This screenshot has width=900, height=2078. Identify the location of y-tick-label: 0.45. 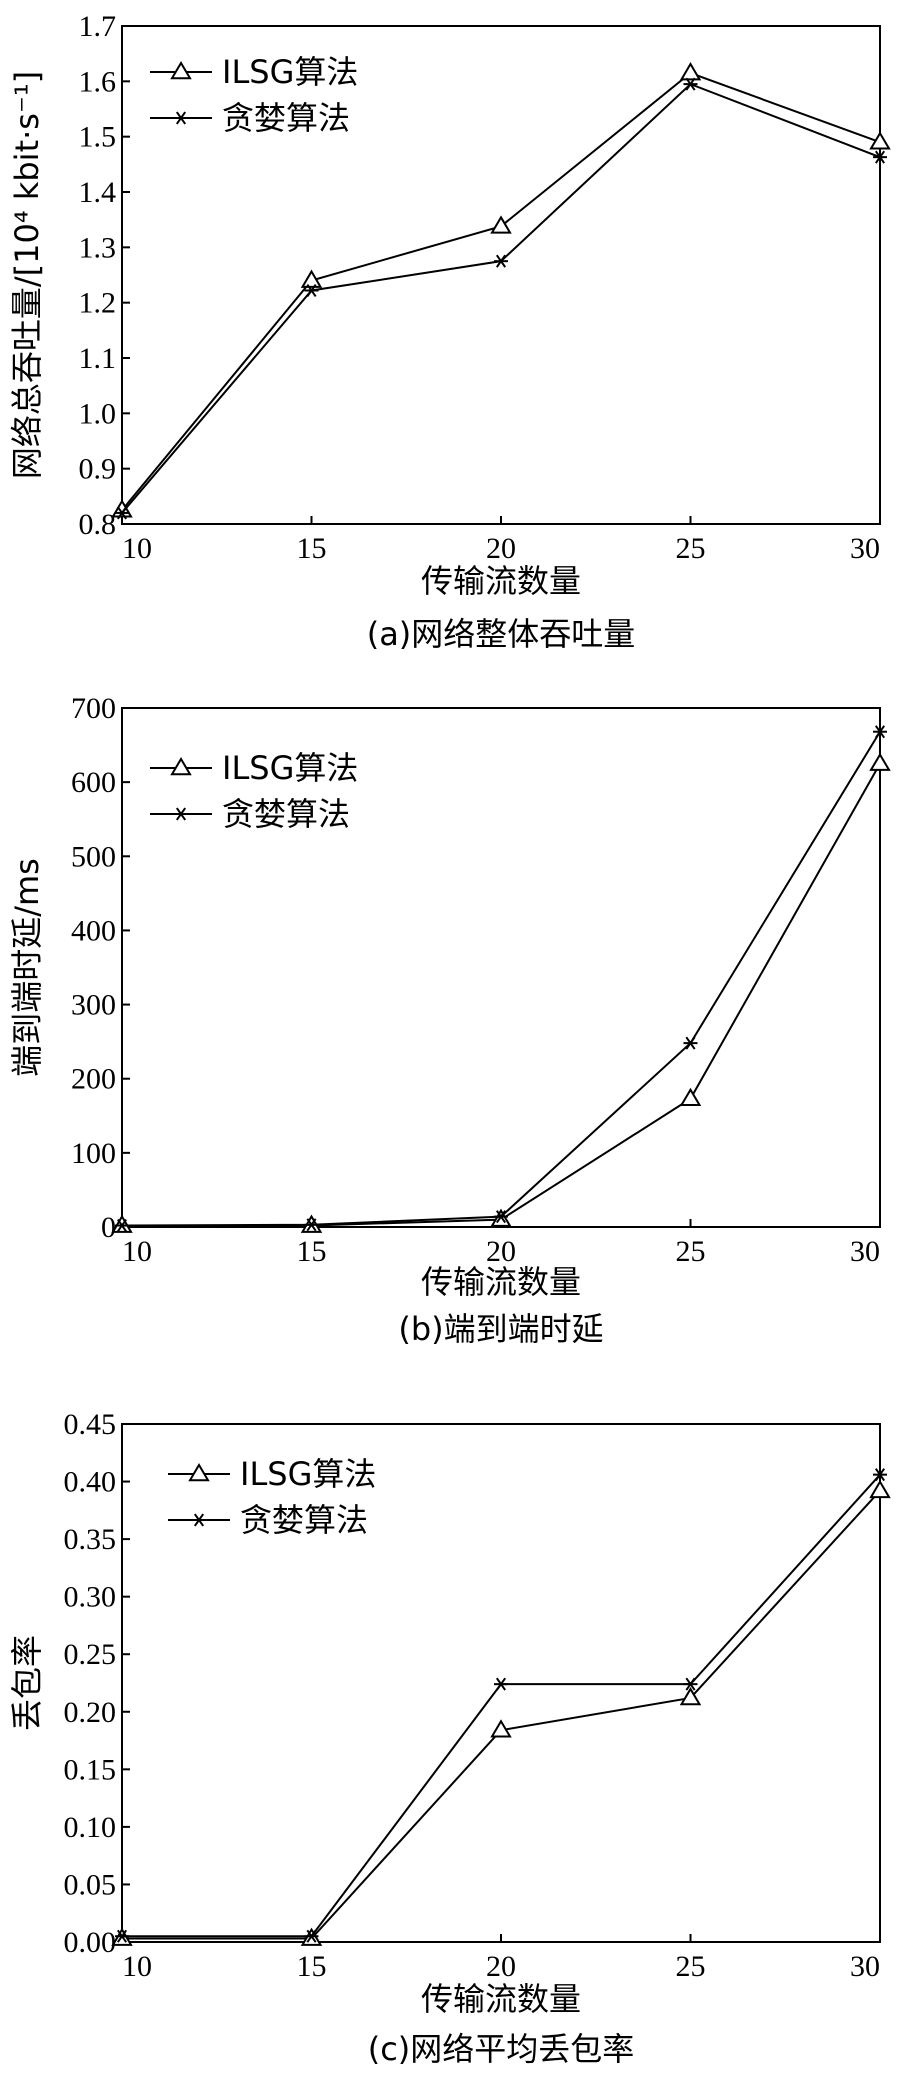
(90, 1424).